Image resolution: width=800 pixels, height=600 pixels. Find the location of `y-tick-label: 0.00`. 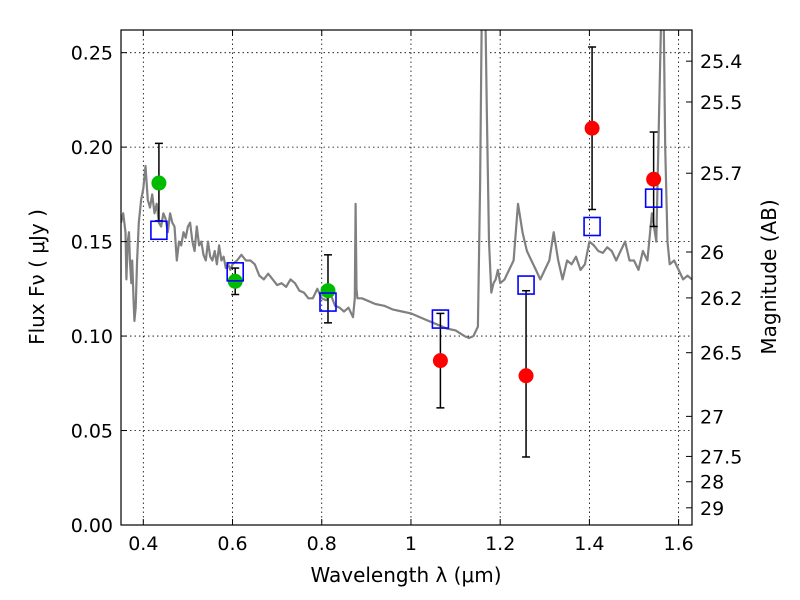

y-tick-label: 0.00 is located at coordinates (92, 526).